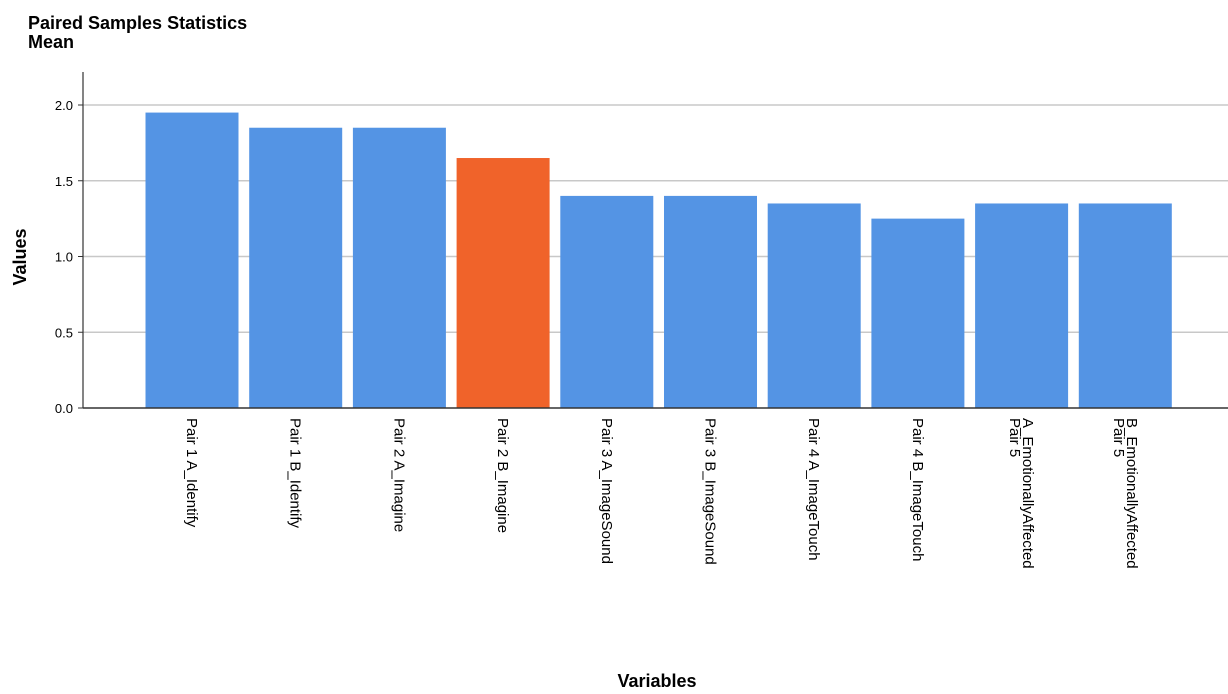  What do you see at coordinates (656, 681) in the screenshot?
I see `x-axis-label: Variables` at bounding box center [656, 681].